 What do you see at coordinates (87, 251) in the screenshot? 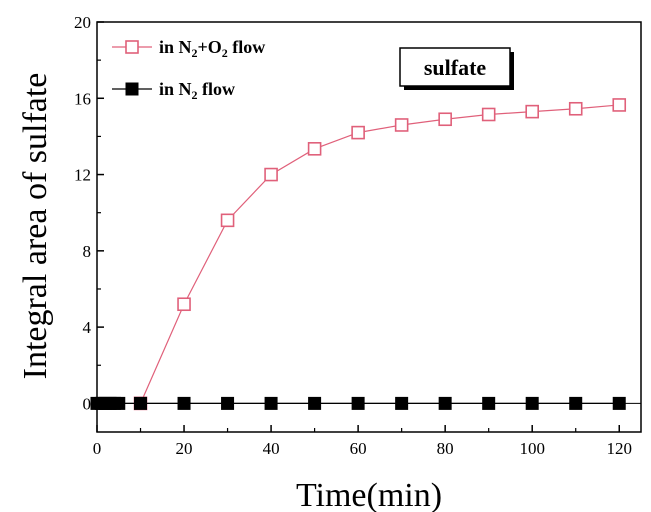
I see `y-tick-label: 8` at bounding box center [87, 251].